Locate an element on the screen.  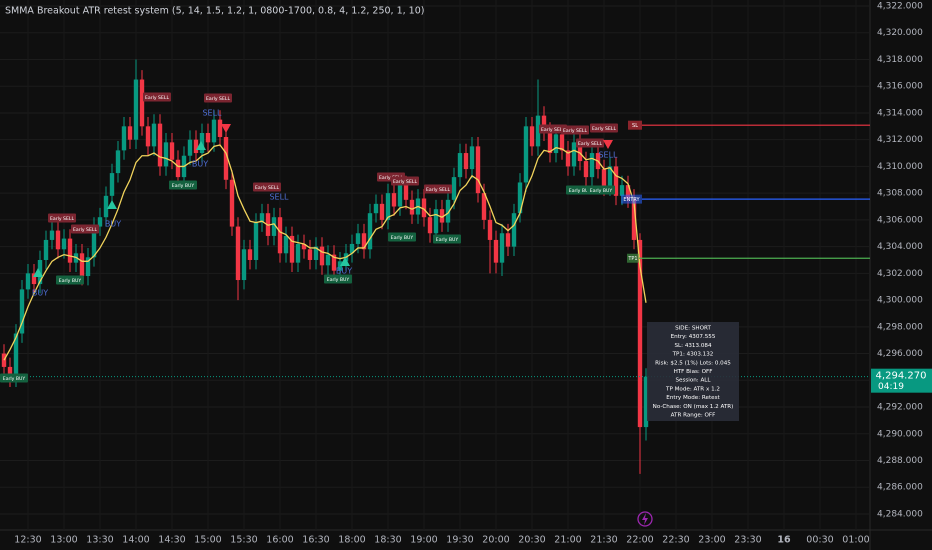
countdown-label: 04:19 is located at coordinates (891, 387).